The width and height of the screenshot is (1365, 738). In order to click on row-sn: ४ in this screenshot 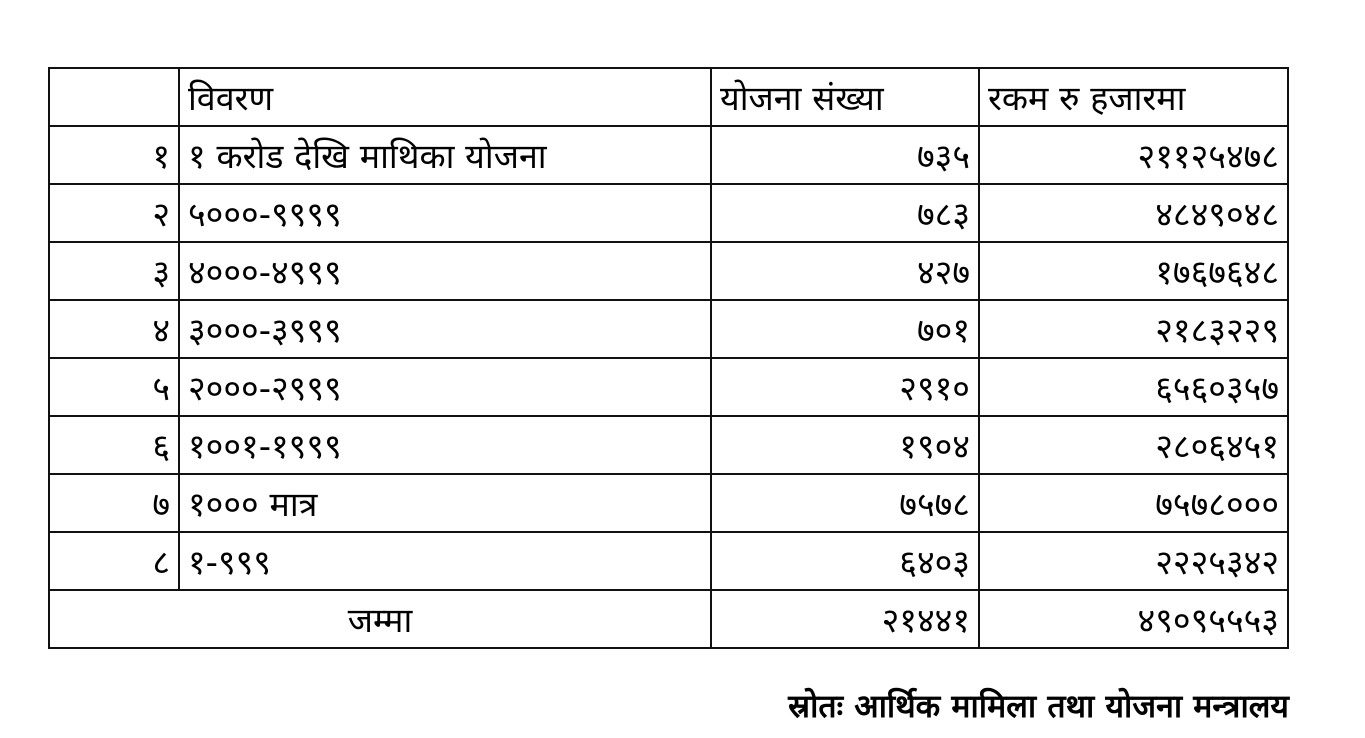, I will do `click(114, 329)`.